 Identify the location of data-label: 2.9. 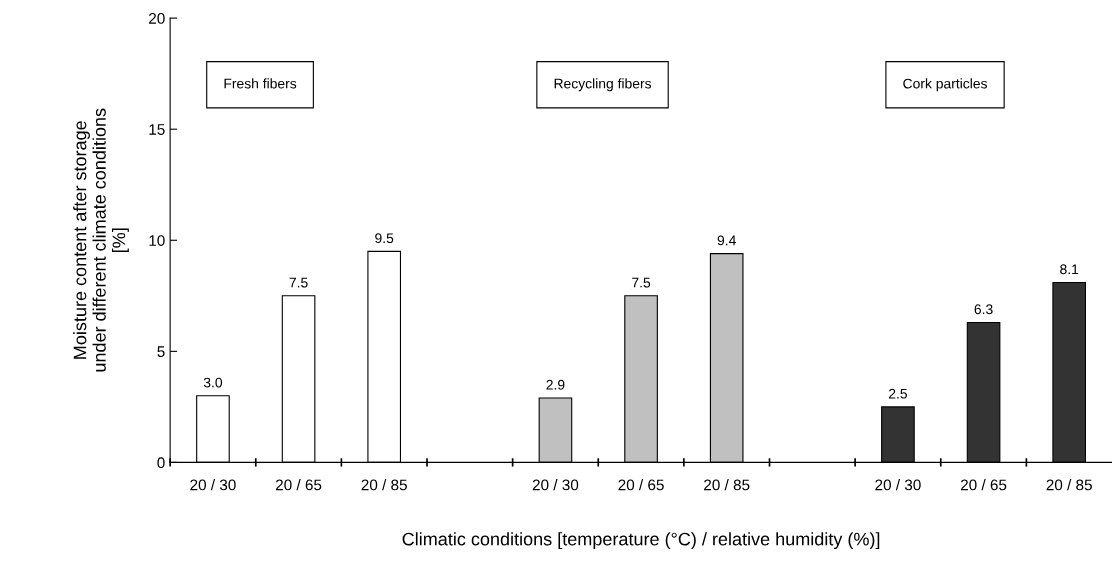
(555, 384).